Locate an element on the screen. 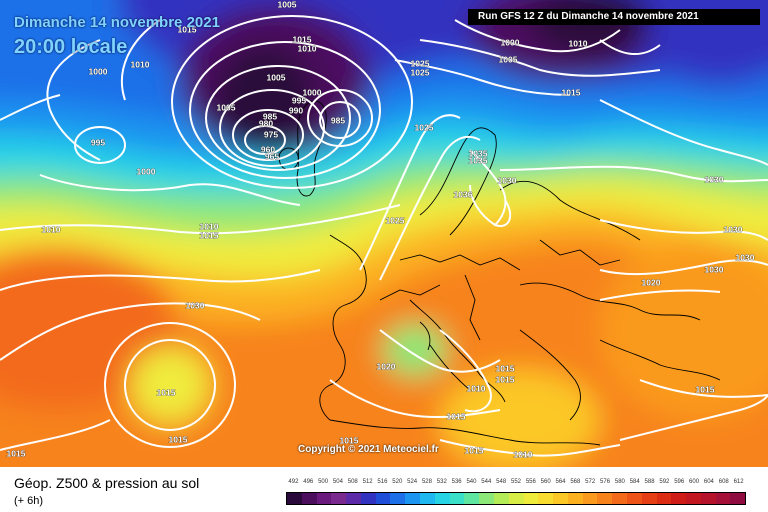  scale-label: 528 is located at coordinates (426, 482).